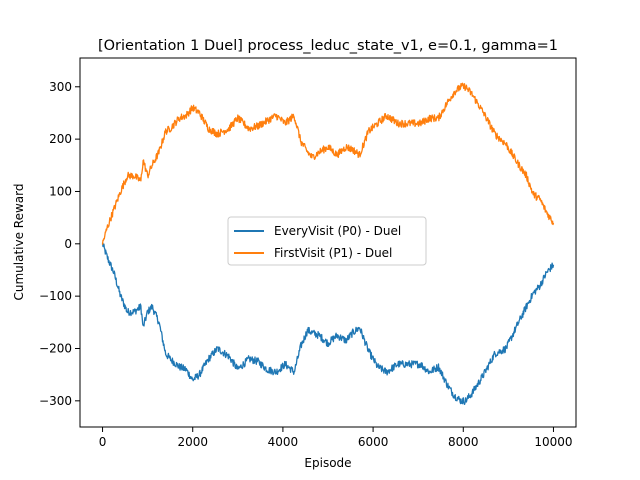 The width and height of the screenshot is (640, 480). I want to click on x-tick-label: 4000, so click(283, 442).